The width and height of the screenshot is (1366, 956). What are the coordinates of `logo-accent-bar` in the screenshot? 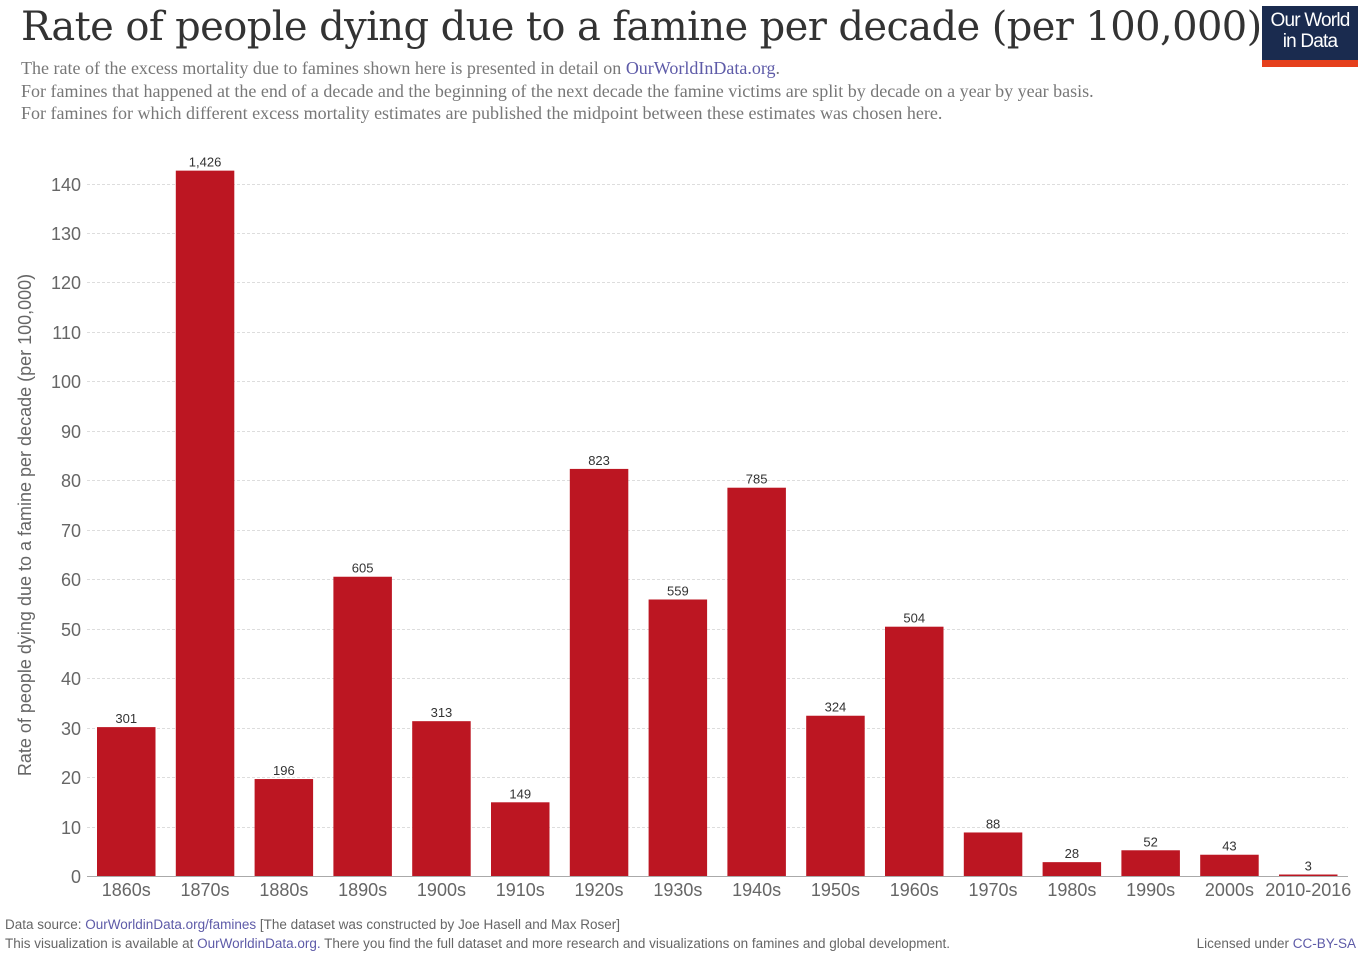 It's located at (1310, 63).